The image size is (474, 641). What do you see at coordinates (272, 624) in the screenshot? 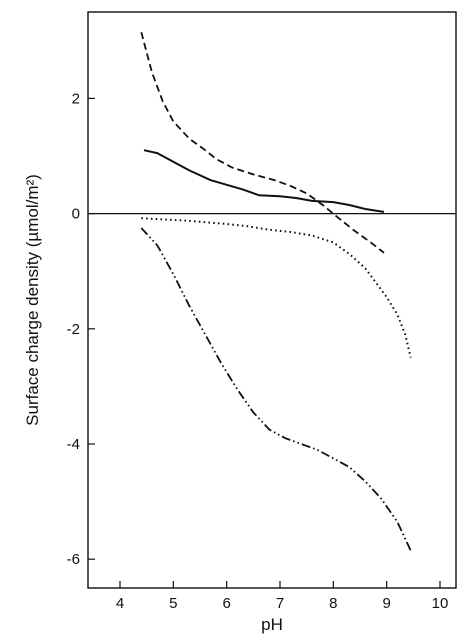
I see `x-axis-label: pH` at bounding box center [272, 624].